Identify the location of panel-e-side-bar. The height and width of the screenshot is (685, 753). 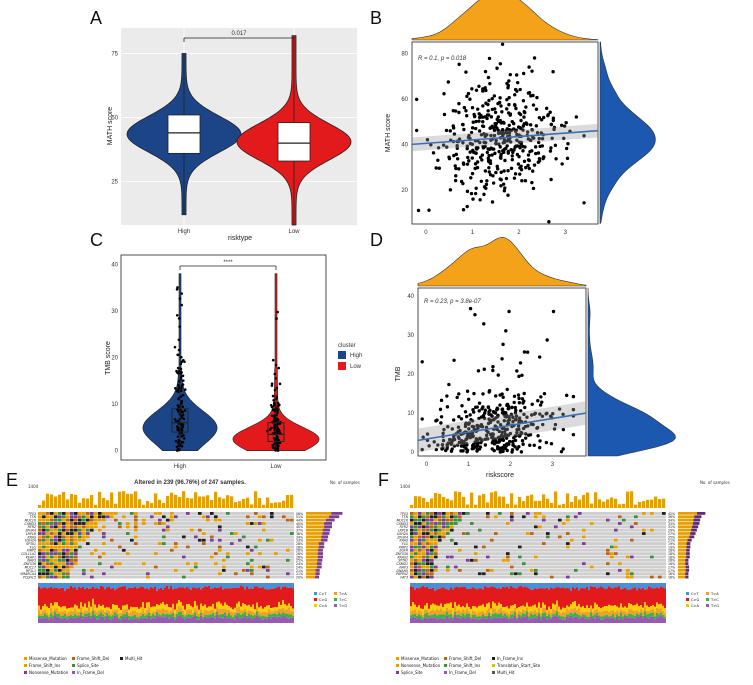
(320, 520).